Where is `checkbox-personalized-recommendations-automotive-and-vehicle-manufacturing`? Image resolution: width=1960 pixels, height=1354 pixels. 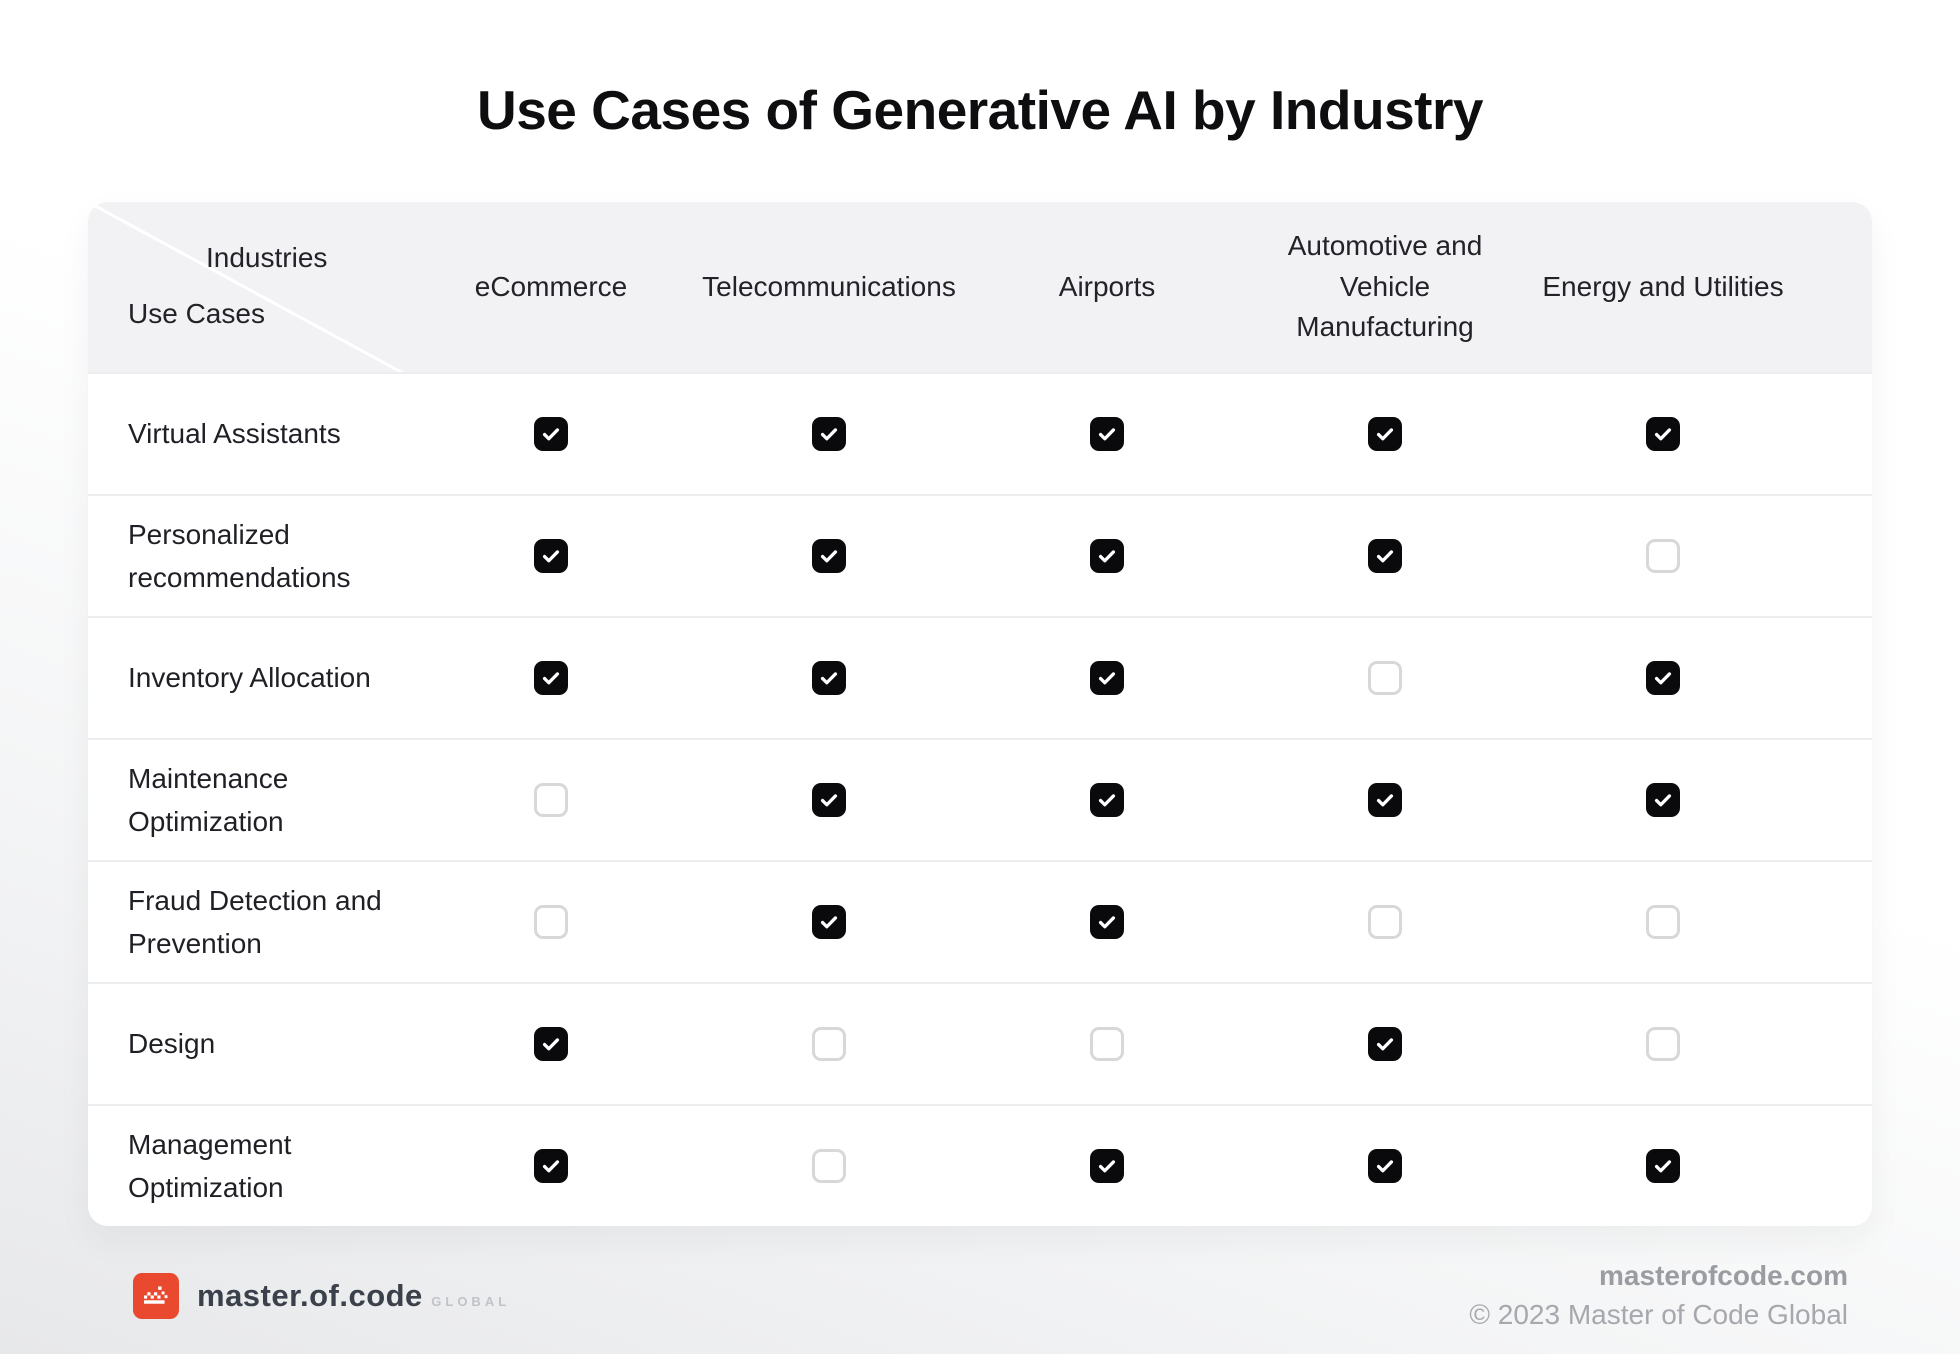 checkbox-personalized-recommendations-automotive-and-vehicle-manufacturing is located at coordinates (1385, 556).